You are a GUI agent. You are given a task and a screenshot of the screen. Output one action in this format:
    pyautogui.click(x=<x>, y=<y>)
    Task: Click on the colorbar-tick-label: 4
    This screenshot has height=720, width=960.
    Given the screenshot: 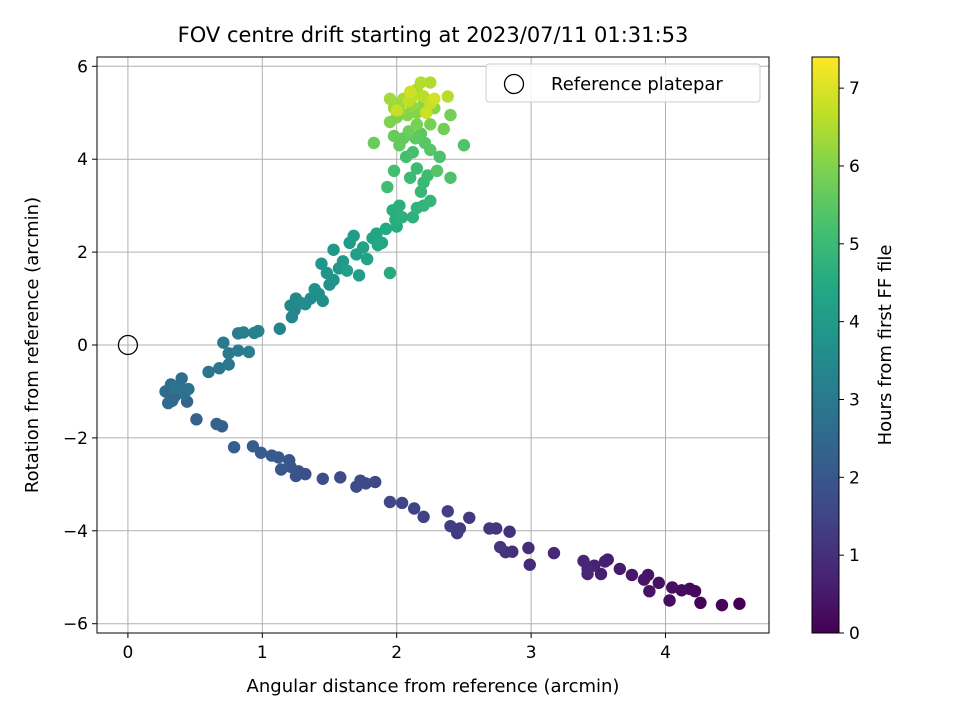 What is the action you would take?
    pyautogui.click(x=854, y=323)
    